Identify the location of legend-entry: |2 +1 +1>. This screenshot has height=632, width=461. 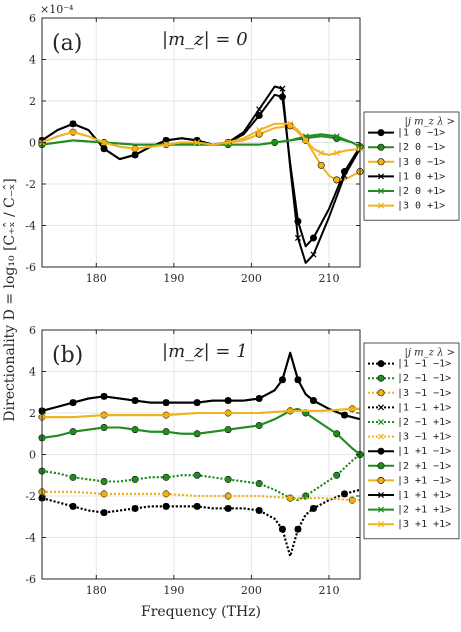
(424, 510).